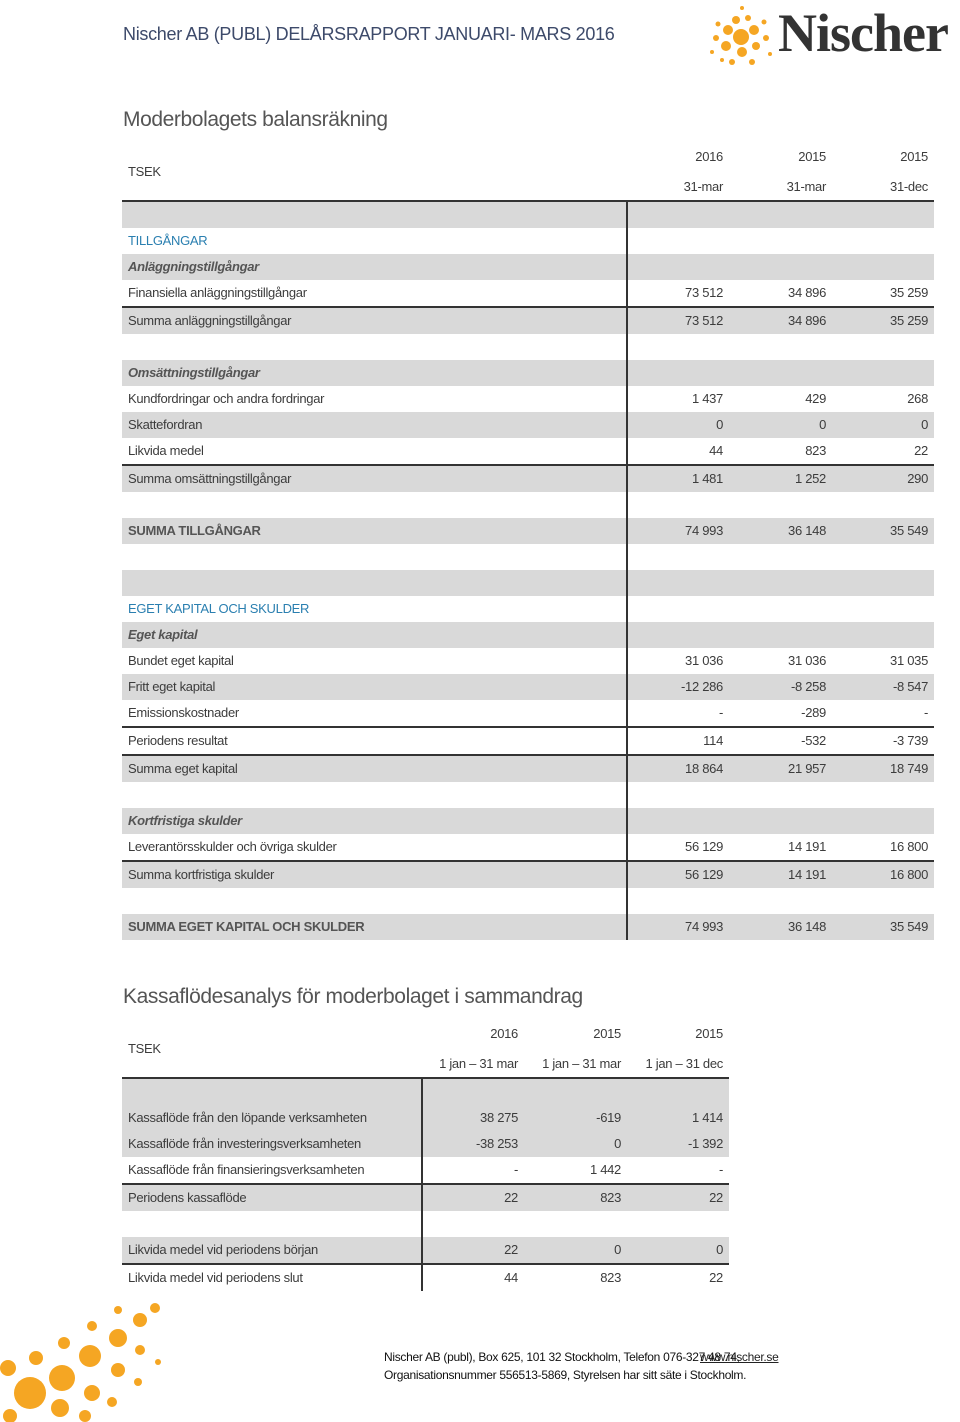 The image size is (960, 1422). I want to click on column-divider, so click(422, 1185).